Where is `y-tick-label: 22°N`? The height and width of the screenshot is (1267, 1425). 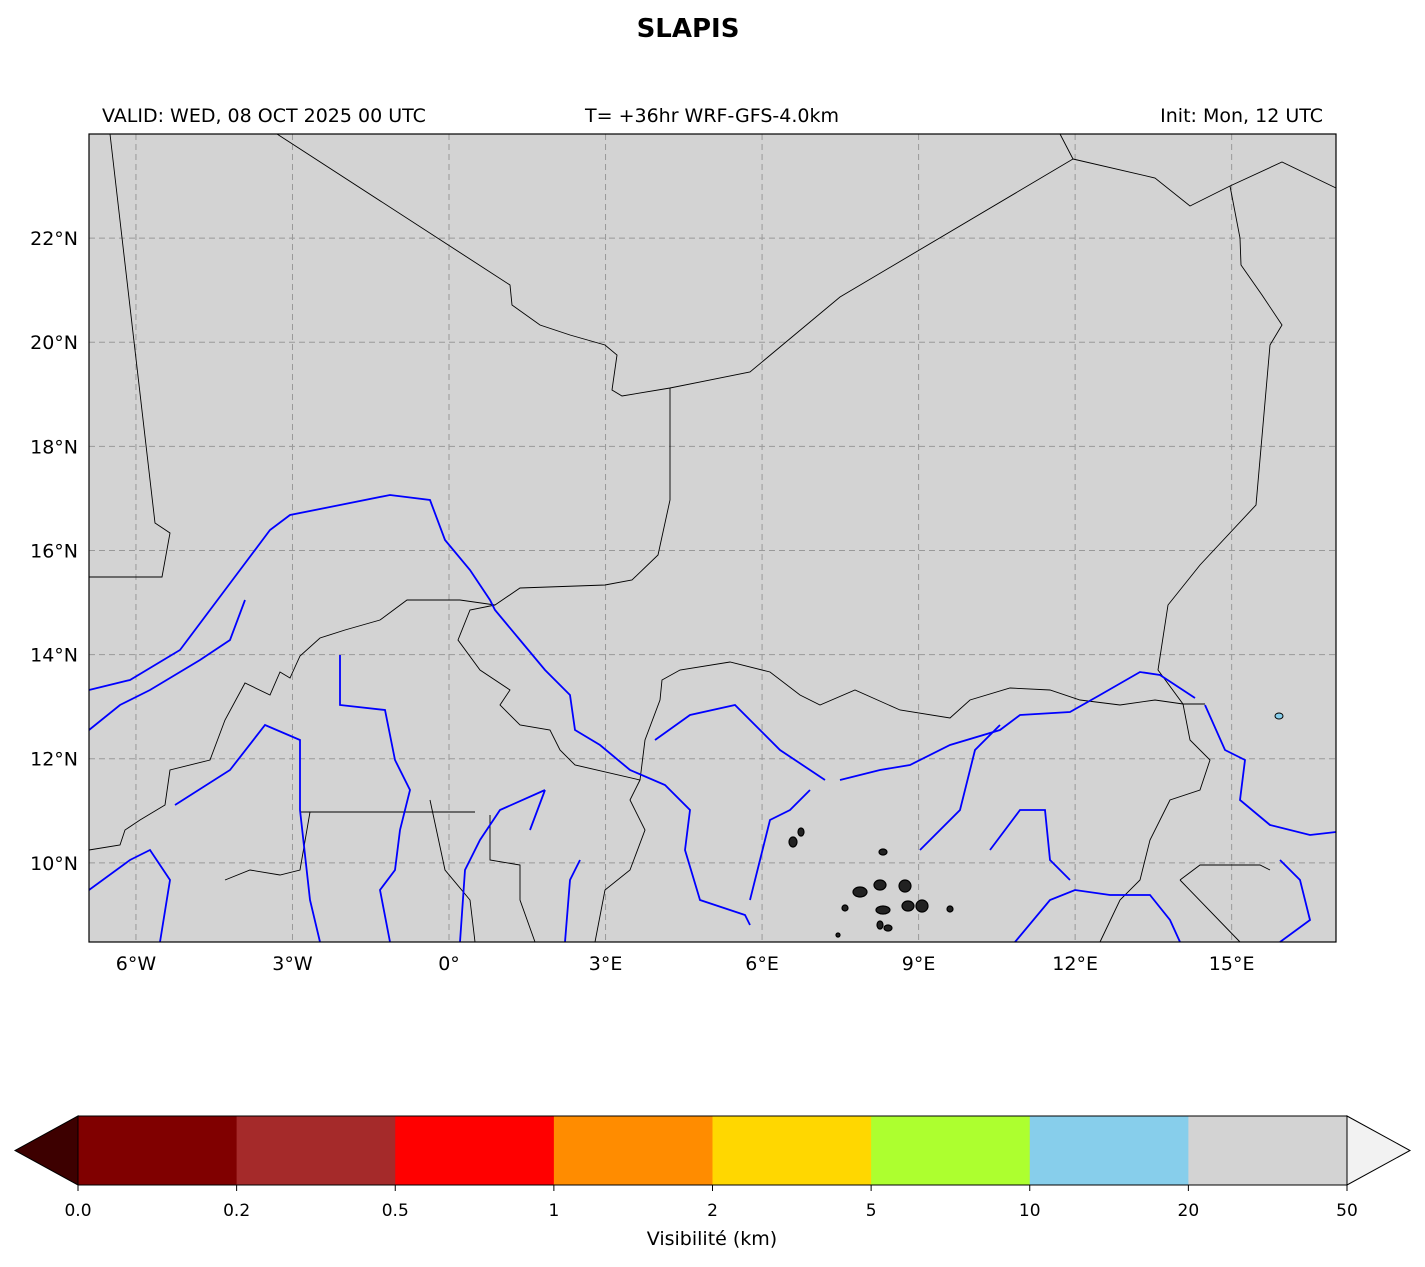 y-tick-label: 22°N is located at coordinates (54, 239).